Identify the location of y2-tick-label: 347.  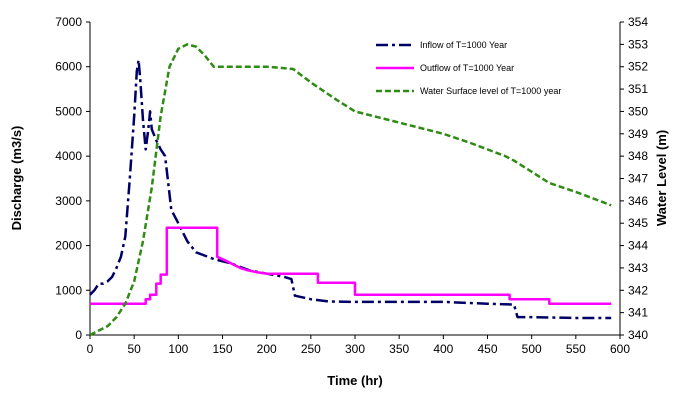
(638, 179).